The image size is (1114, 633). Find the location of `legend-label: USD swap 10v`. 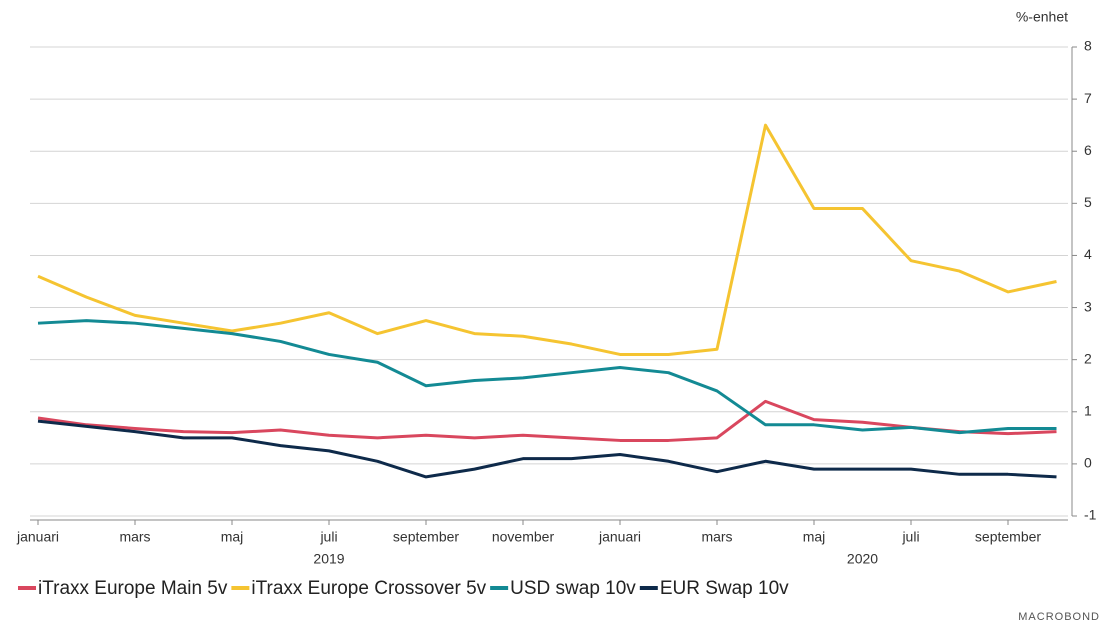

legend-label: USD swap 10v is located at coordinates (573, 588).